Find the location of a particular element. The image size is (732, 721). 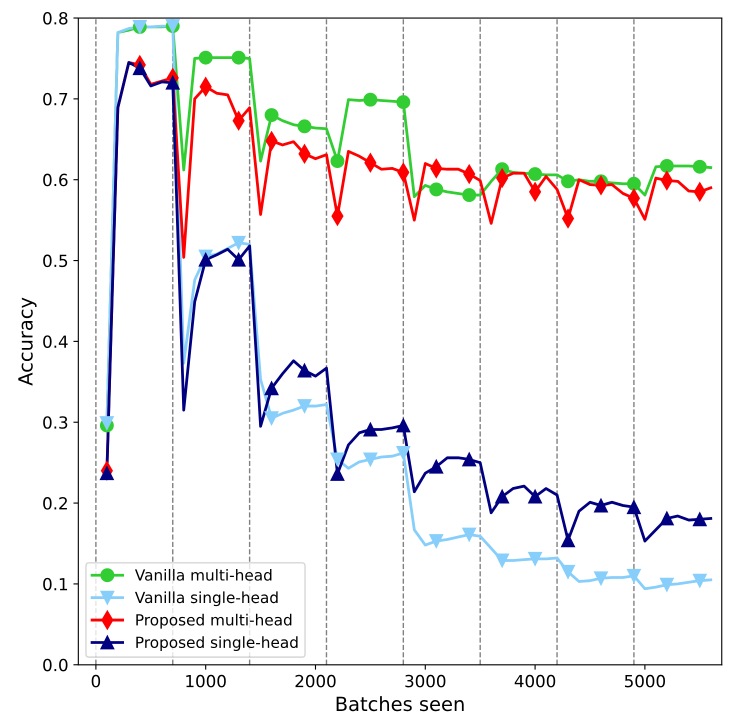

y-tick-label: 0.8 is located at coordinates (55, 18).